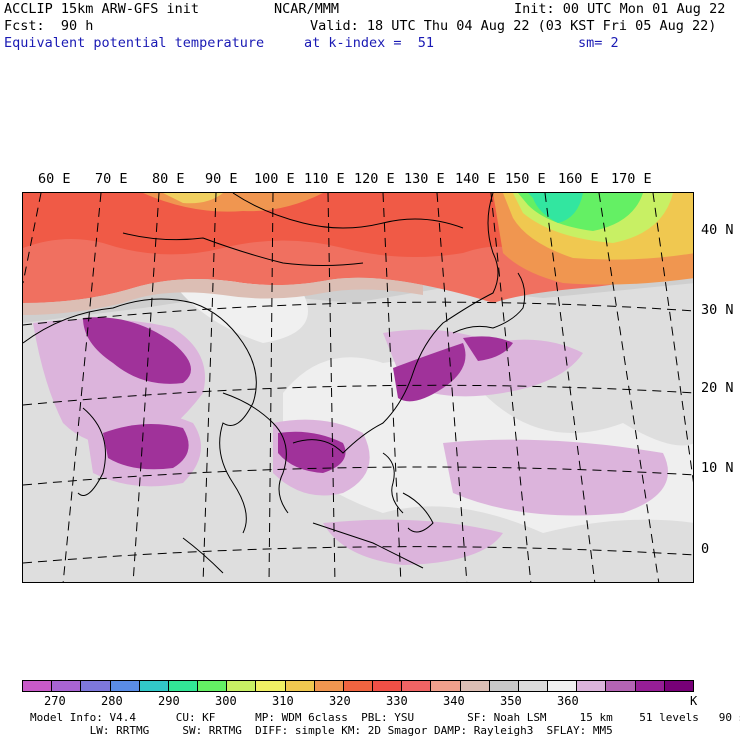  What do you see at coordinates (369, 43) in the screenshot?
I see `level-info: at k-index = 51` at bounding box center [369, 43].